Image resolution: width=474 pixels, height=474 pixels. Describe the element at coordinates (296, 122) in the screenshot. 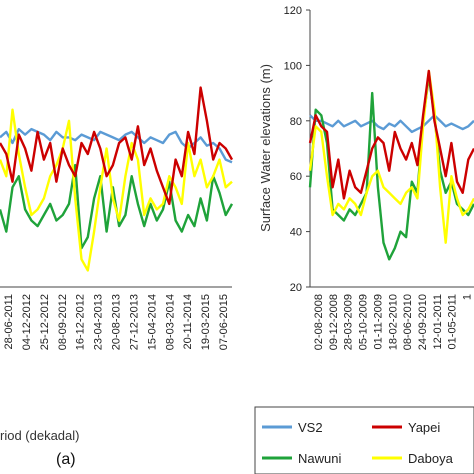

I see `panel-b-y-tick-label: 80` at that location.